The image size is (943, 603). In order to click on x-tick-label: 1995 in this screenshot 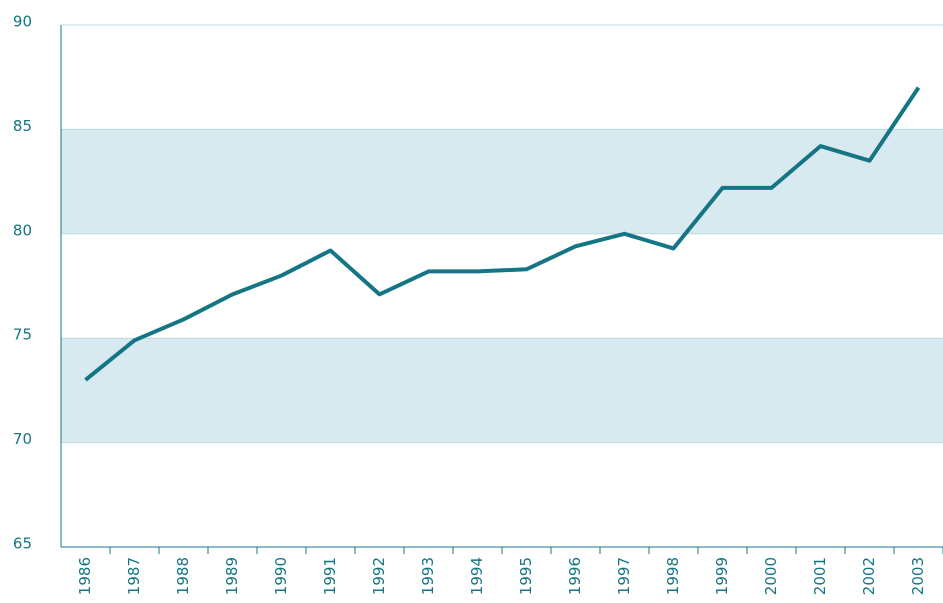, I will do `click(526, 576)`.